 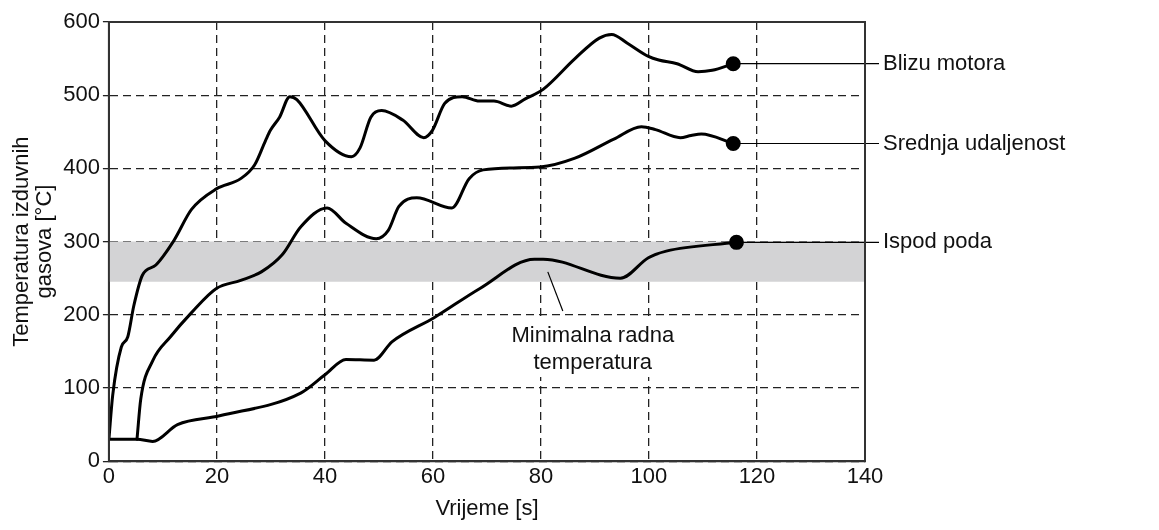 What do you see at coordinates (217, 476) in the screenshot?
I see `x-tick-label: 20` at bounding box center [217, 476].